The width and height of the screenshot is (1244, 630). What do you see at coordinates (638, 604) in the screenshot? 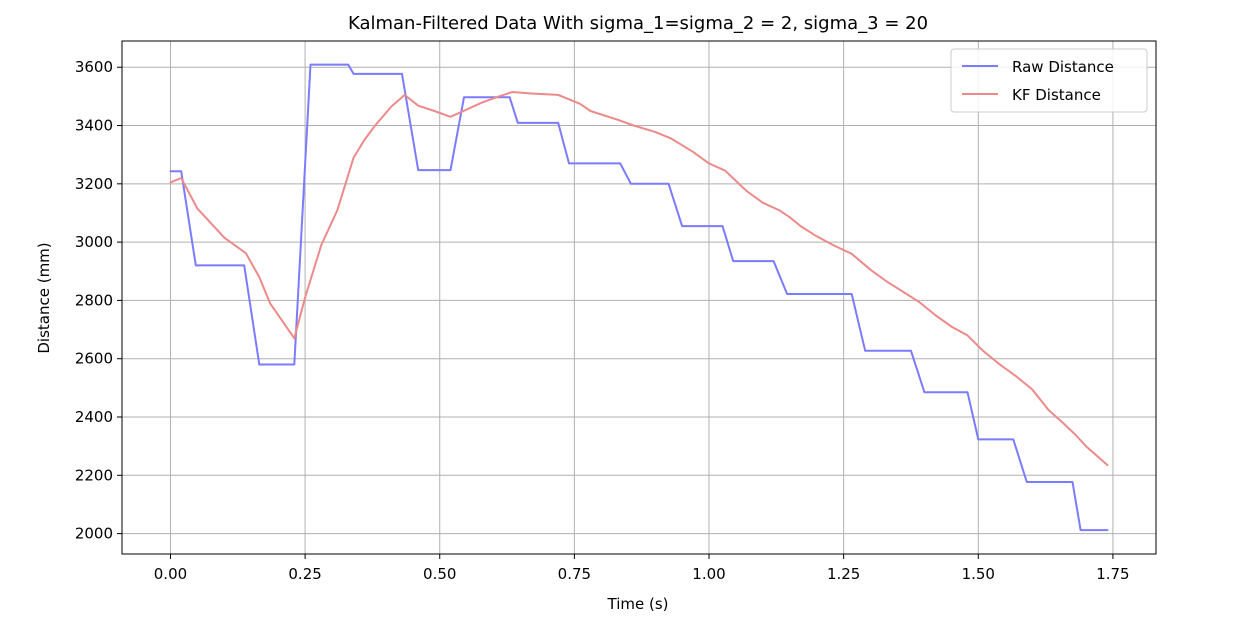
I see `x-axis-title: Time (s)` at bounding box center [638, 604].